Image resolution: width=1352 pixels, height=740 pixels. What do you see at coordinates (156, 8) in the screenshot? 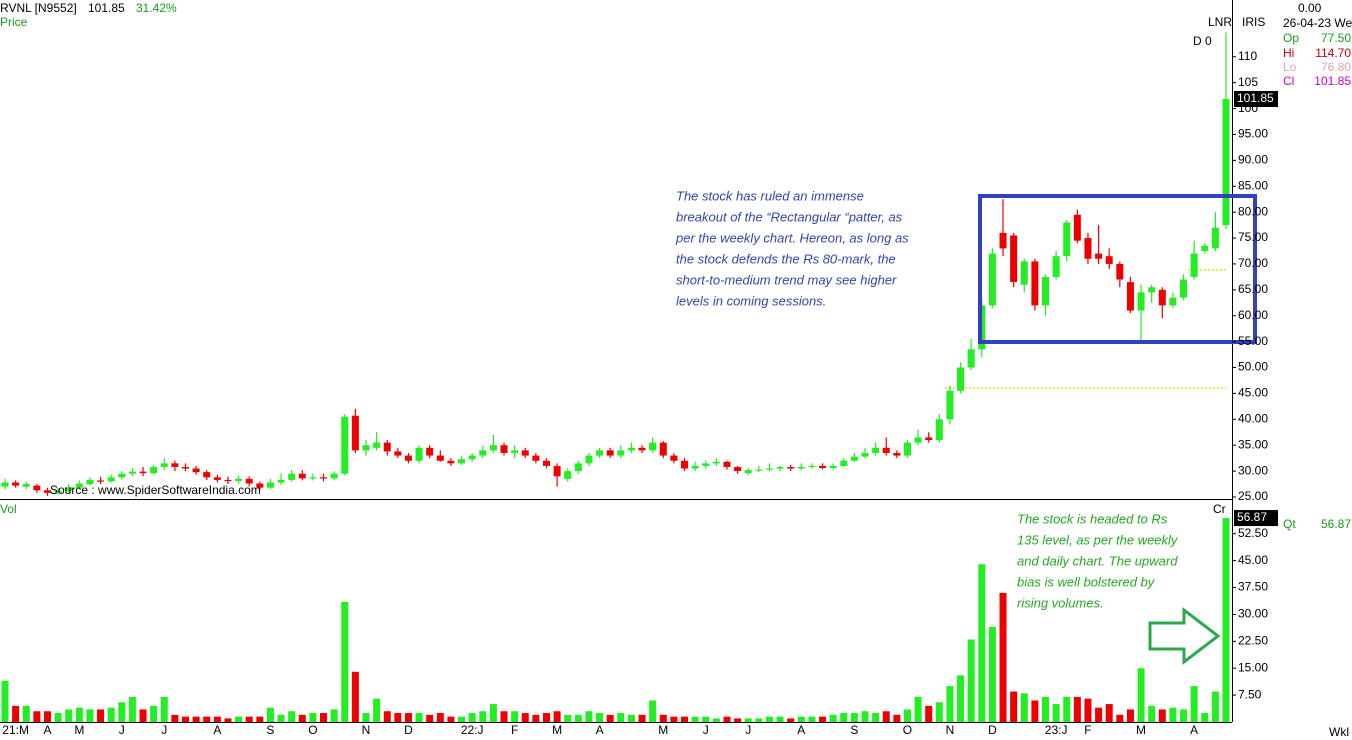
I see `change: 31.42%` at bounding box center [156, 8].